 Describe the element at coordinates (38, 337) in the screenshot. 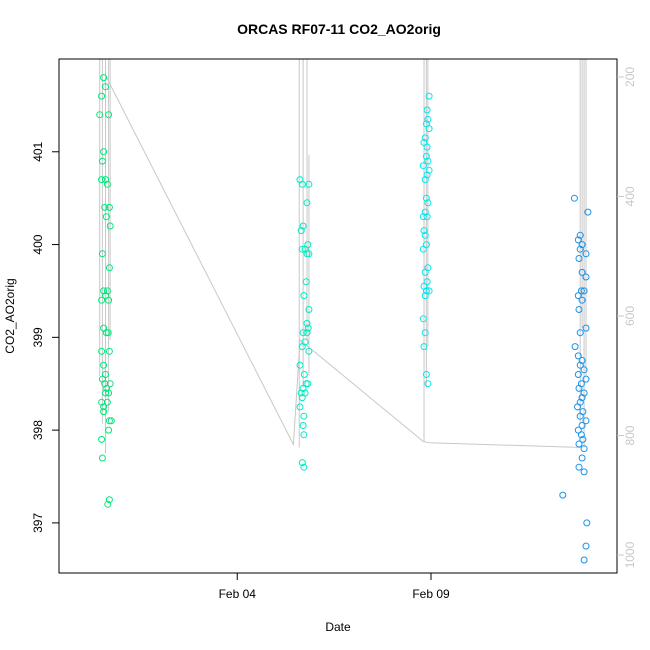

I see `y-tick-label: 399` at that location.